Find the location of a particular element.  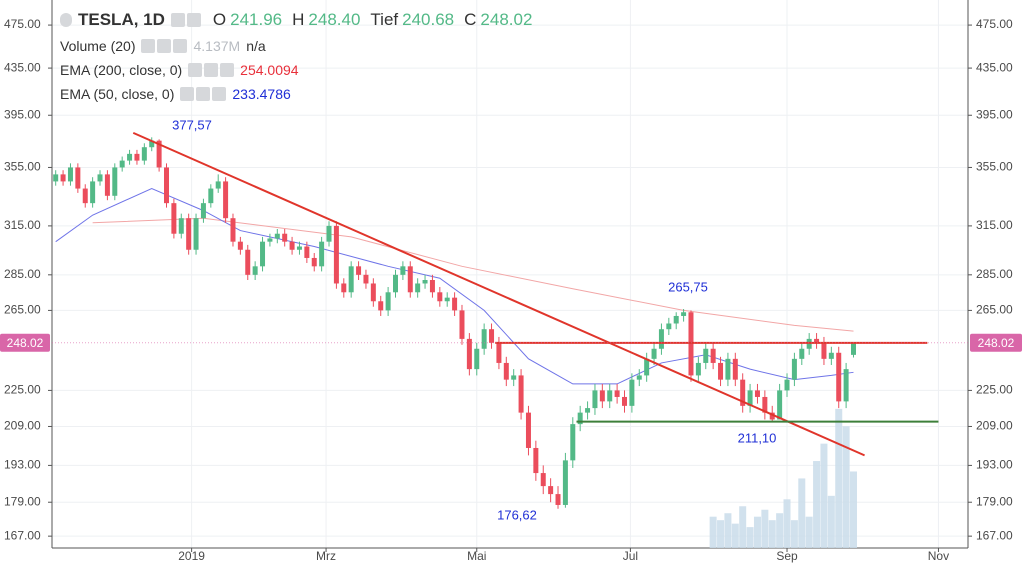

y-tick-label: 209.00 is located at coordinates (22, 426).